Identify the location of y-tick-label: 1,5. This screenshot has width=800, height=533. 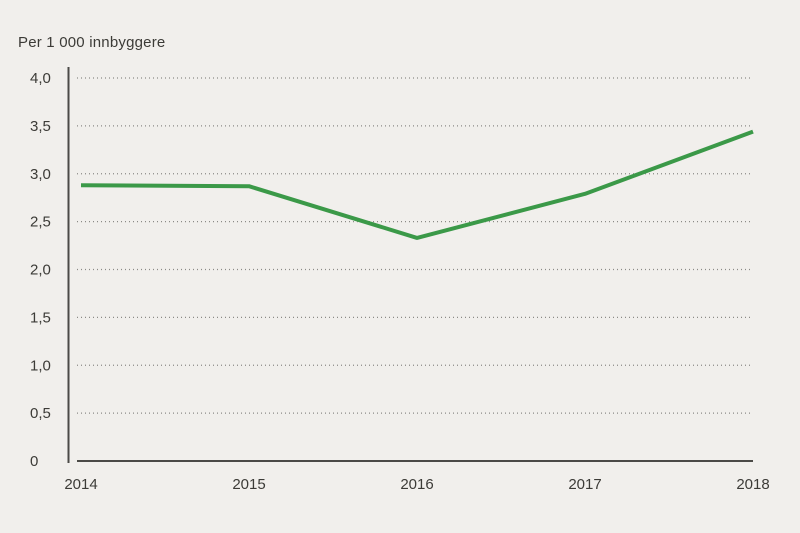
(40, 317).